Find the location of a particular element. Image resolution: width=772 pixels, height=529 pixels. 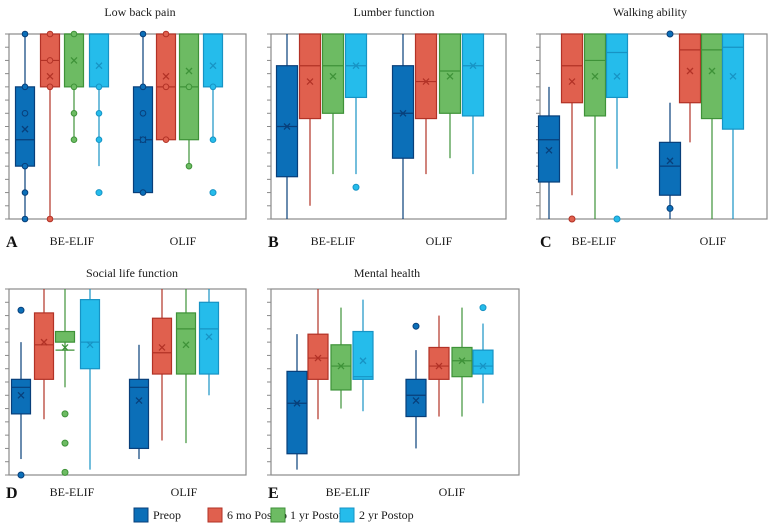

legend-swatch-preop is located at coordinates (141, 515).